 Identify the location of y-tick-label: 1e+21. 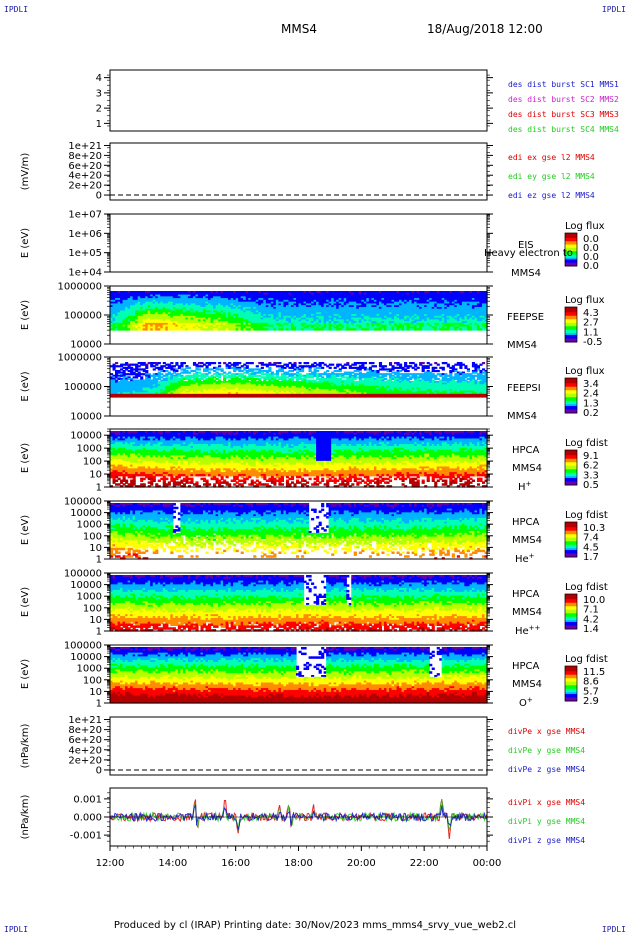
(85, 146).